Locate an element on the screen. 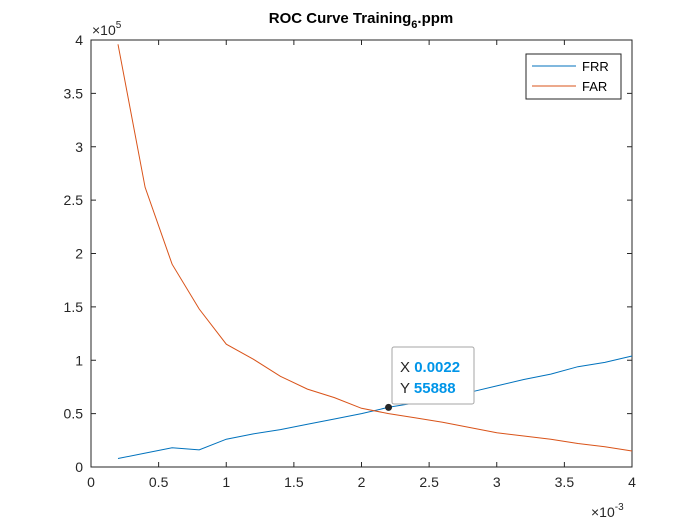  legend-box is located at coordinates (573, 76).